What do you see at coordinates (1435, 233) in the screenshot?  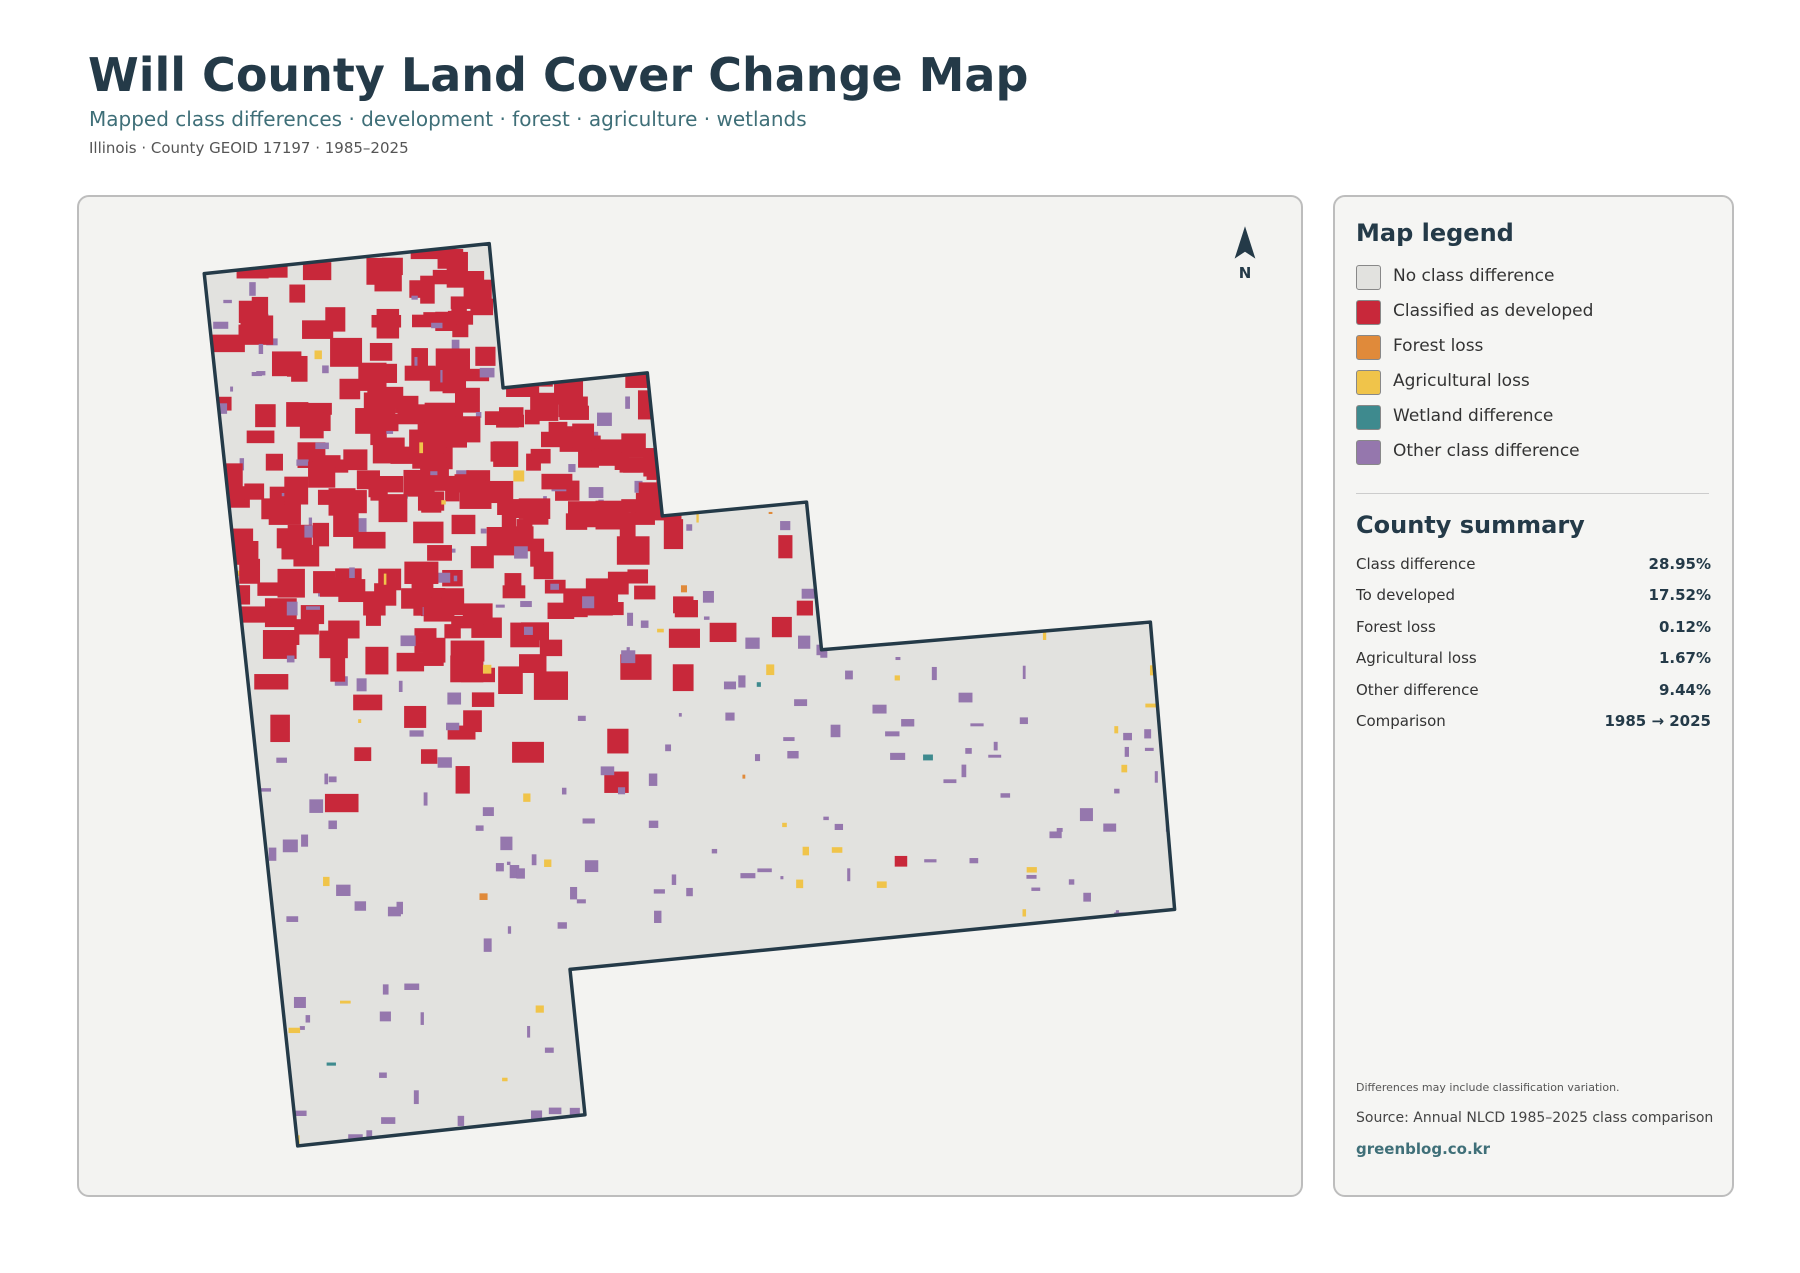 I see `legend-title: Map legend` at bounding box center [1435, 233].